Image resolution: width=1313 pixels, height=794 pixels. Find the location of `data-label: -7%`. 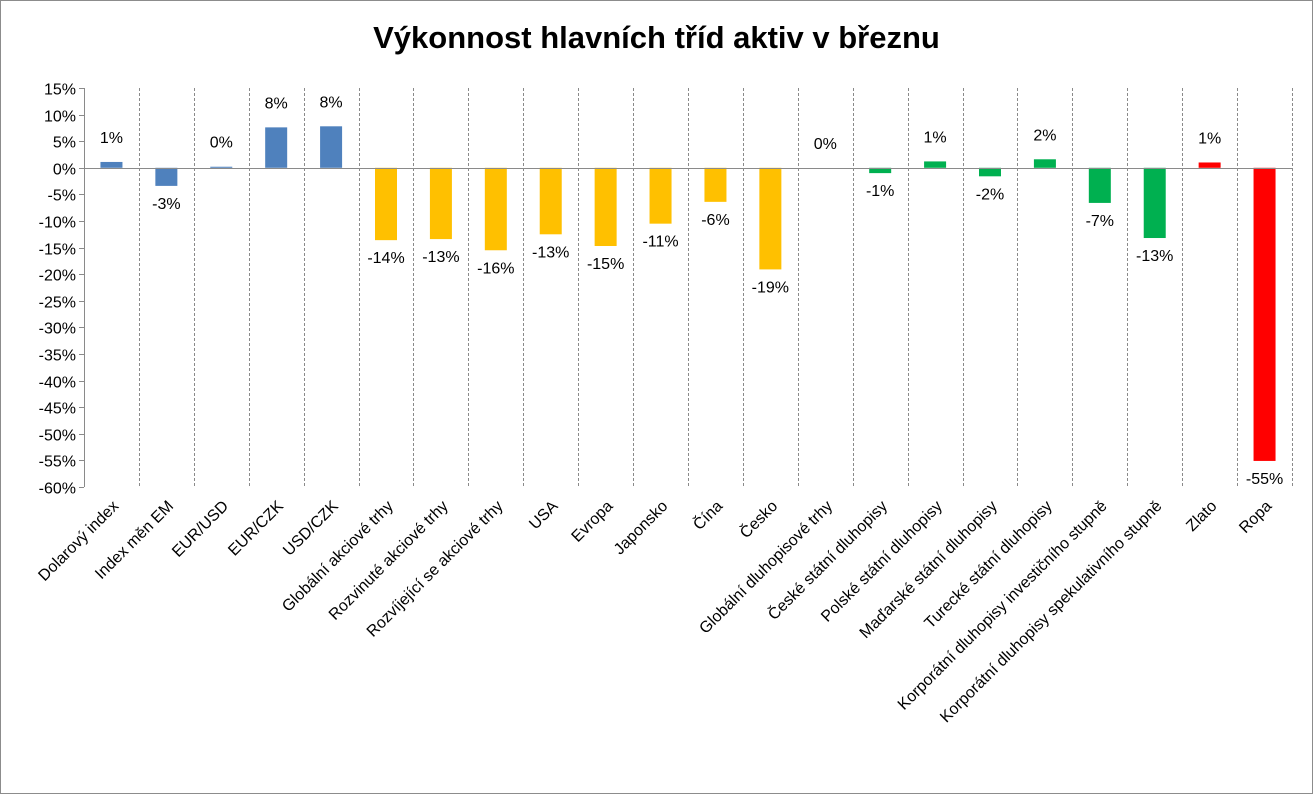

data-label: -7% is located at coordinates (1100, 221).